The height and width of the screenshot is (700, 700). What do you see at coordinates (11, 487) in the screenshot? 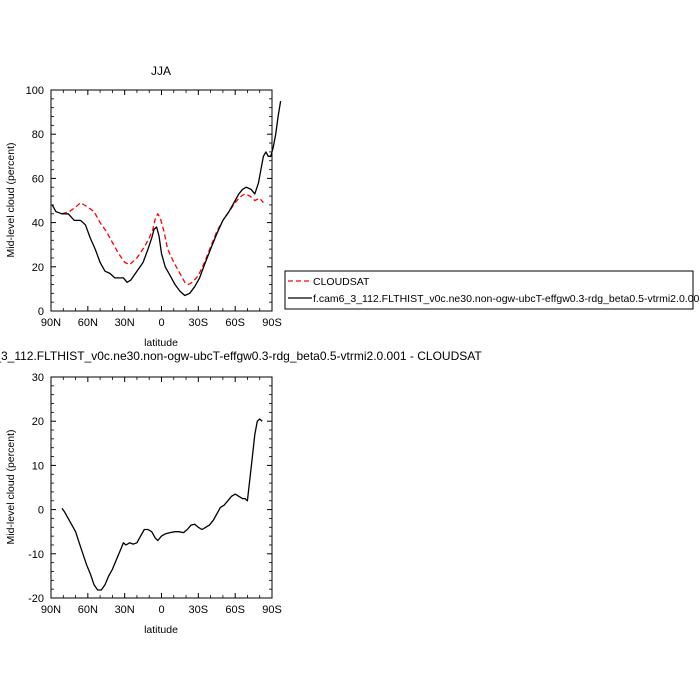
I see `bottom-y-axis-label: Mid-level cloud (percent)` at bounding box center [11, 487].